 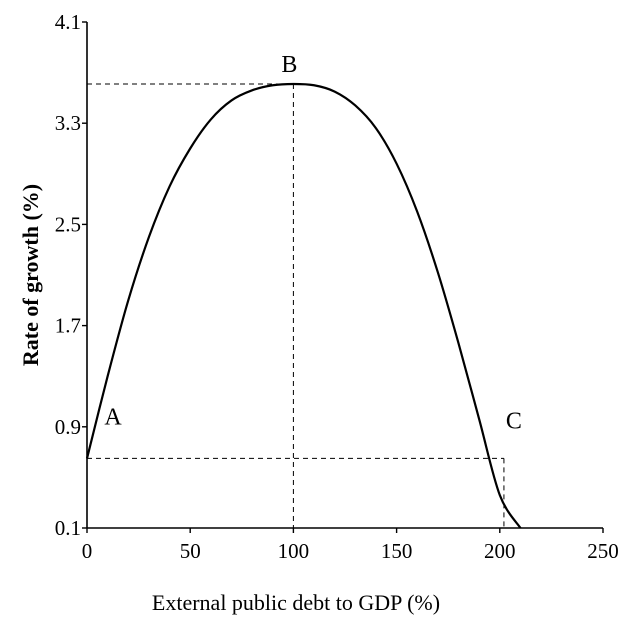 What do you see at coordinates (113, 417) in the screenshot?
I see `point-label-a: A` at bounding box center [113, 417].